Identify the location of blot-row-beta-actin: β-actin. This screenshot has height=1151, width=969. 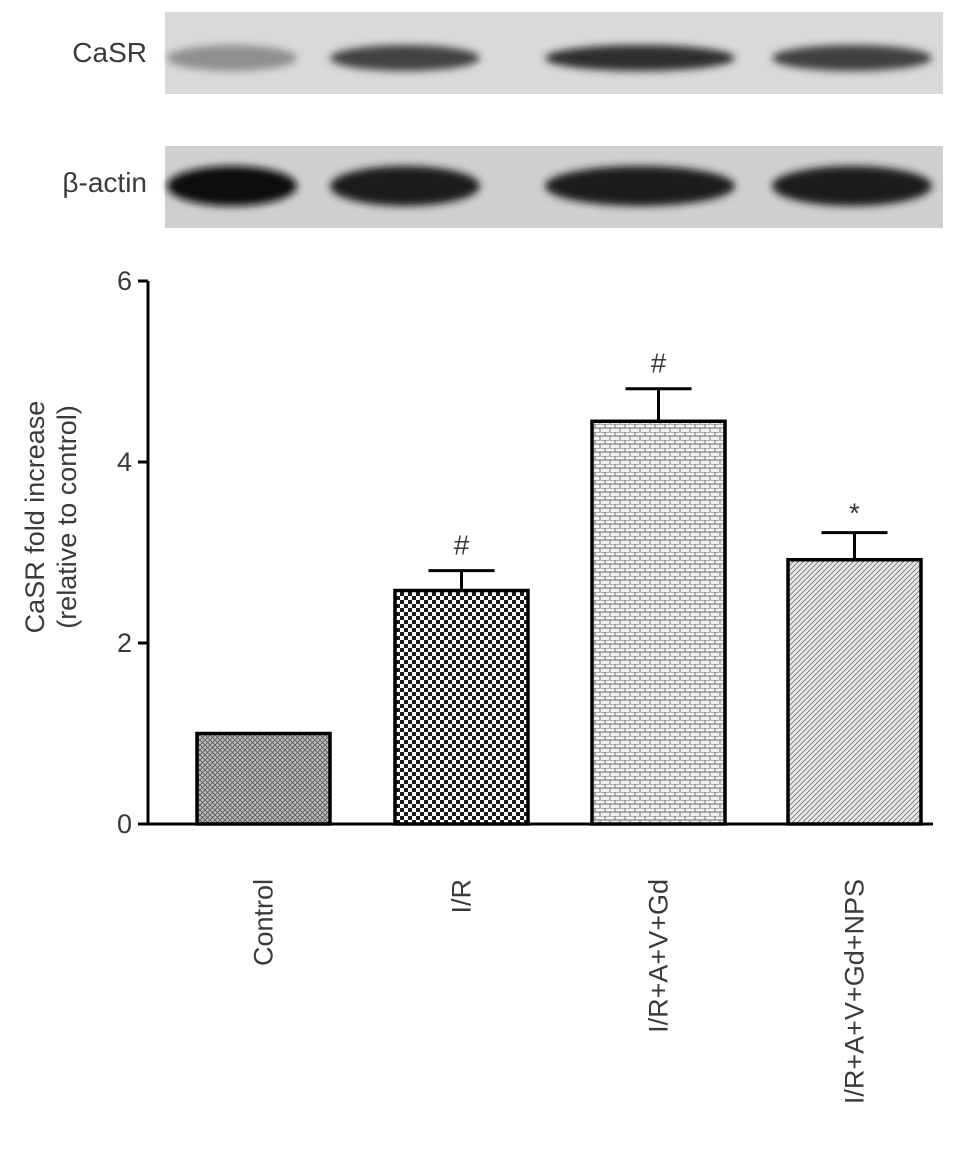
(502, 187).